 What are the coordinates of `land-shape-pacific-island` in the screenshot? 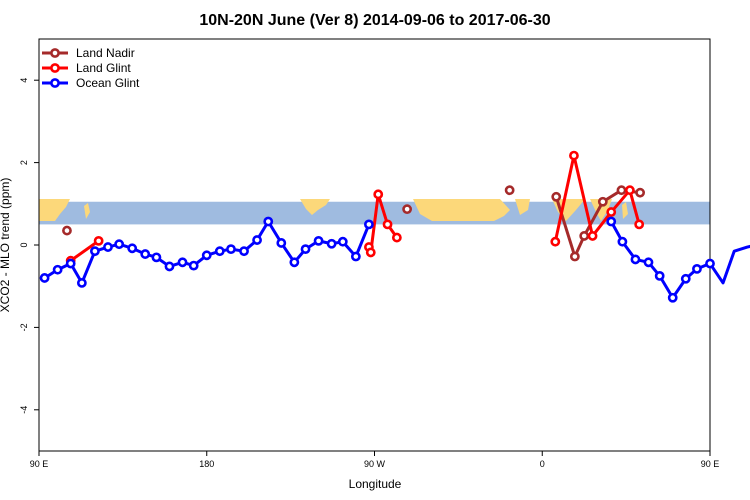 It's located at (87, 211).